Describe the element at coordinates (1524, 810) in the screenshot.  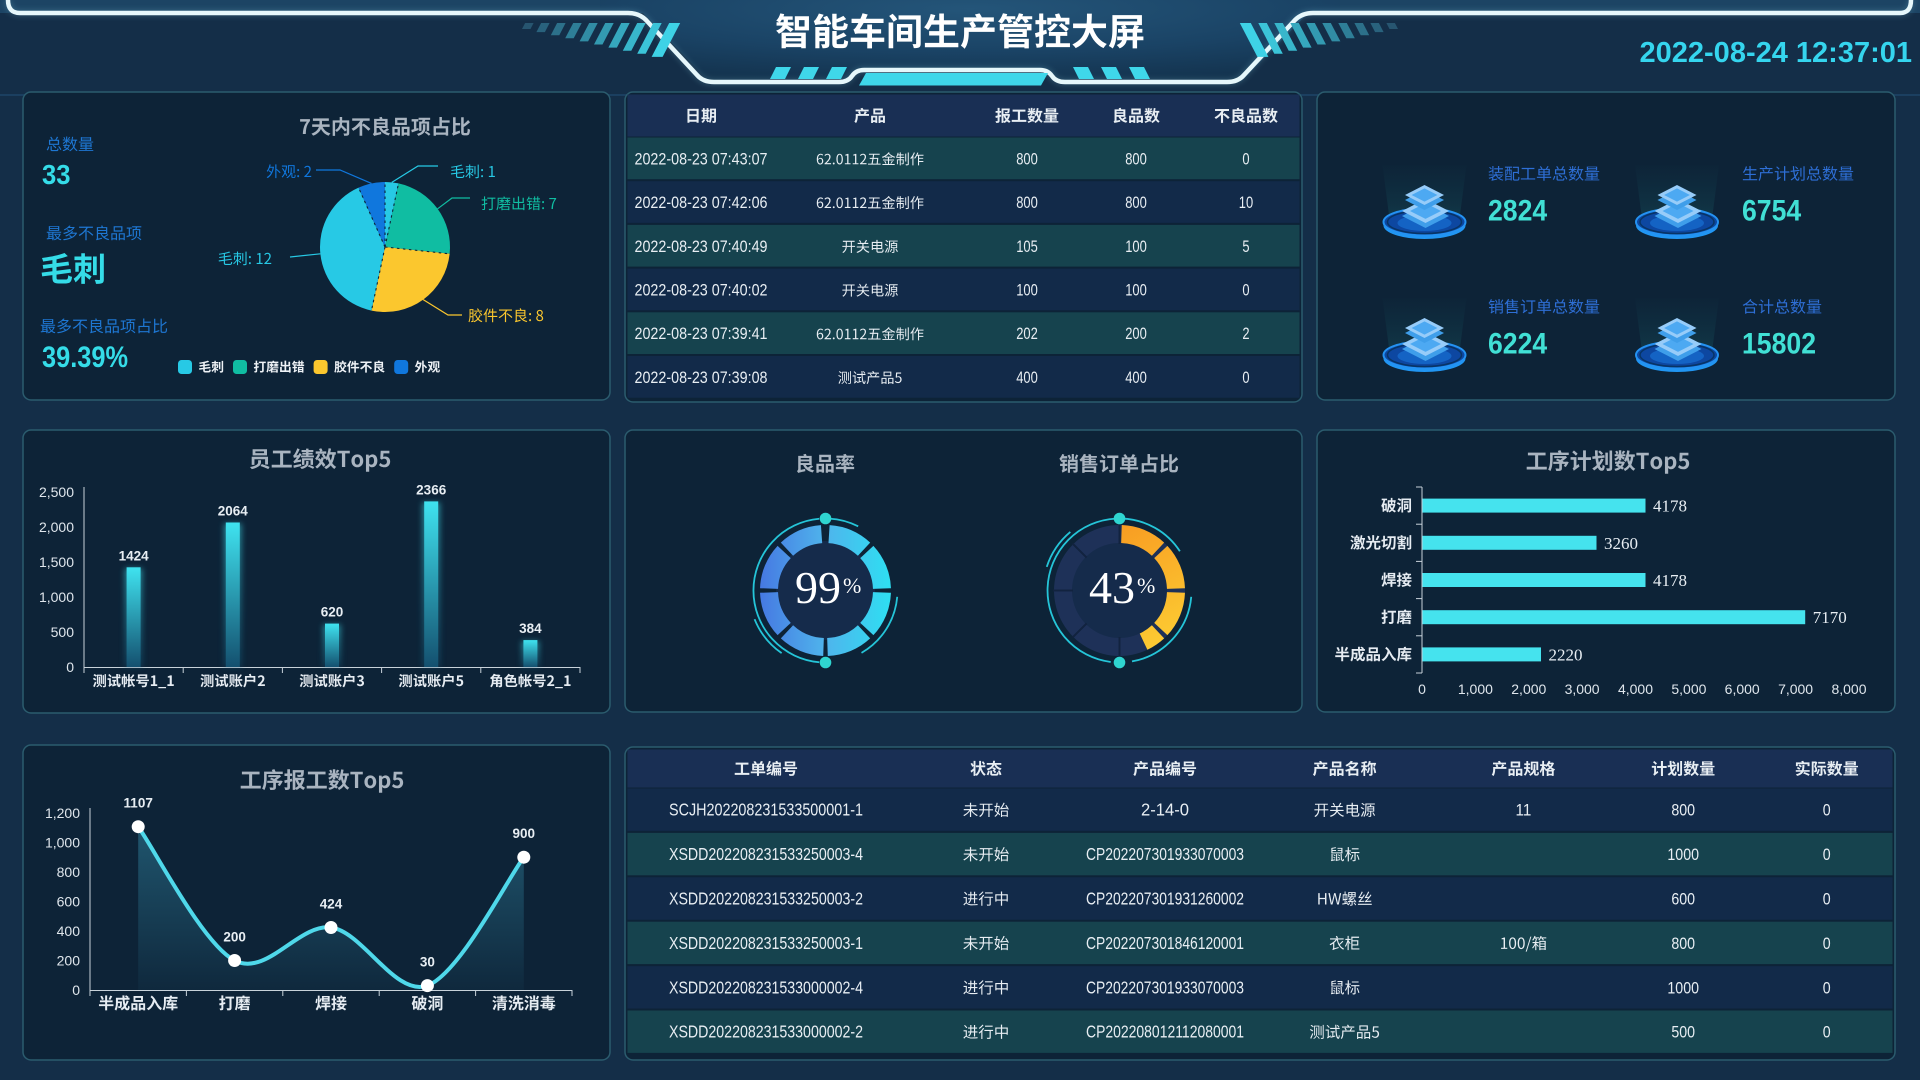
I see `svg-text: 11` at that location.